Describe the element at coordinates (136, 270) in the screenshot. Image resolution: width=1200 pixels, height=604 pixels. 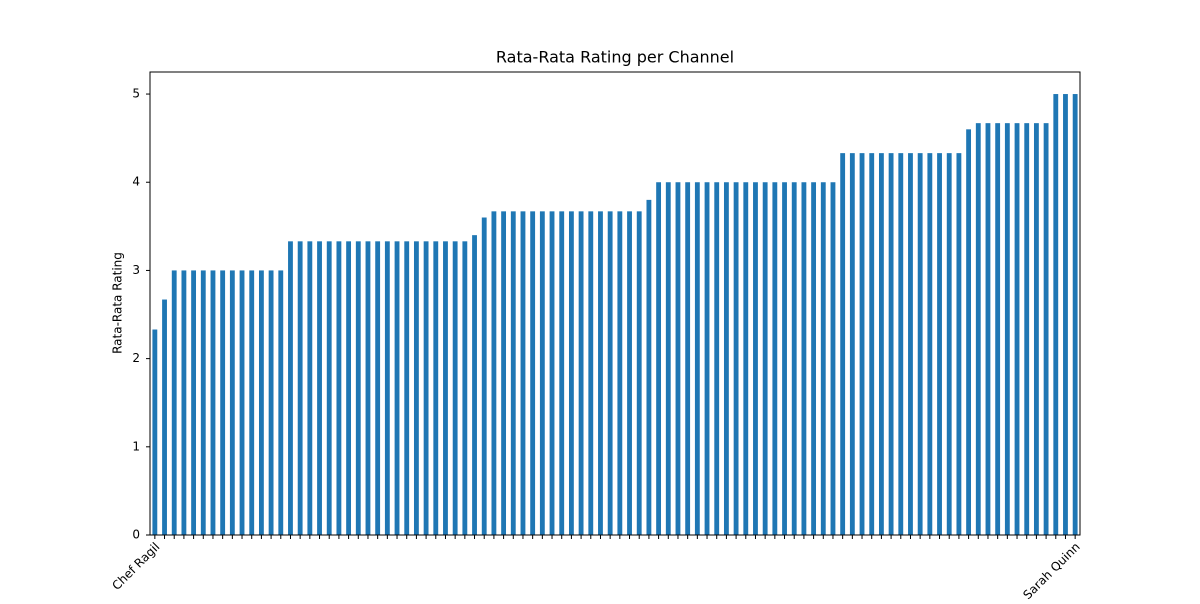
I see `y-tick-label: 3` at that location.